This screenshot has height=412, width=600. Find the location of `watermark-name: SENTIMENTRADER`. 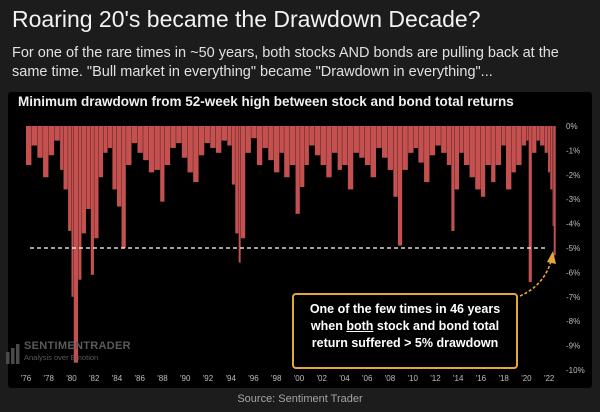

watermark-name: SENTIMENTRADER is located at coordinates (77, 346).